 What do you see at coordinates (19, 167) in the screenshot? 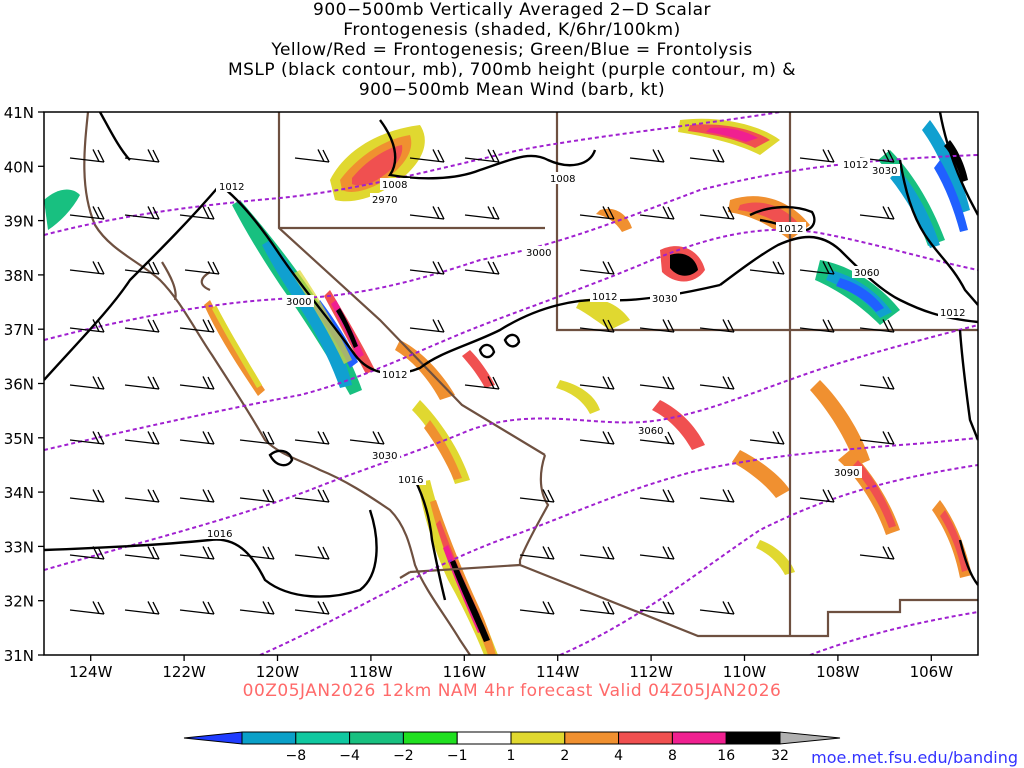
I see `lat-tick-label: 40N` at bounding box center [19, 167].